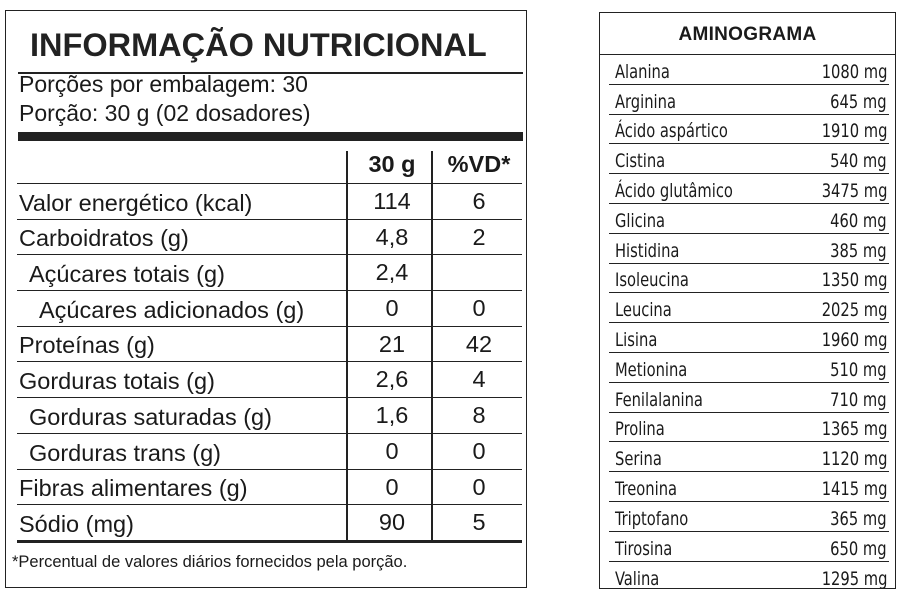 The image size is (902, 600). Describe the element at coordinates (270, 73) in the screenshot. I see `title-divider` at that location.